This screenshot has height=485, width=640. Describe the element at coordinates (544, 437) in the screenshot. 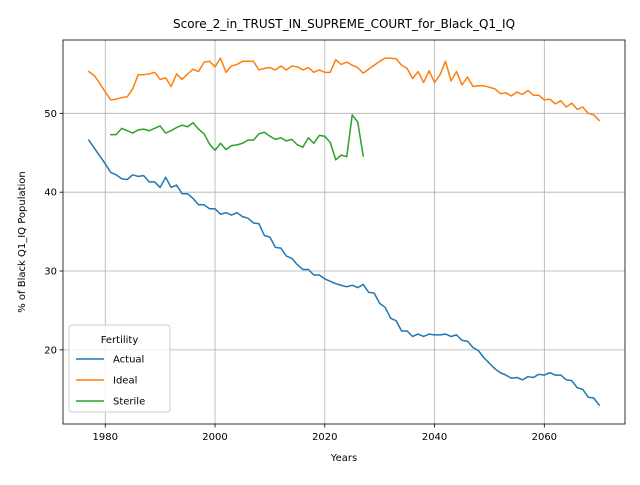

I see `x-tick-label: 2060` at that location.